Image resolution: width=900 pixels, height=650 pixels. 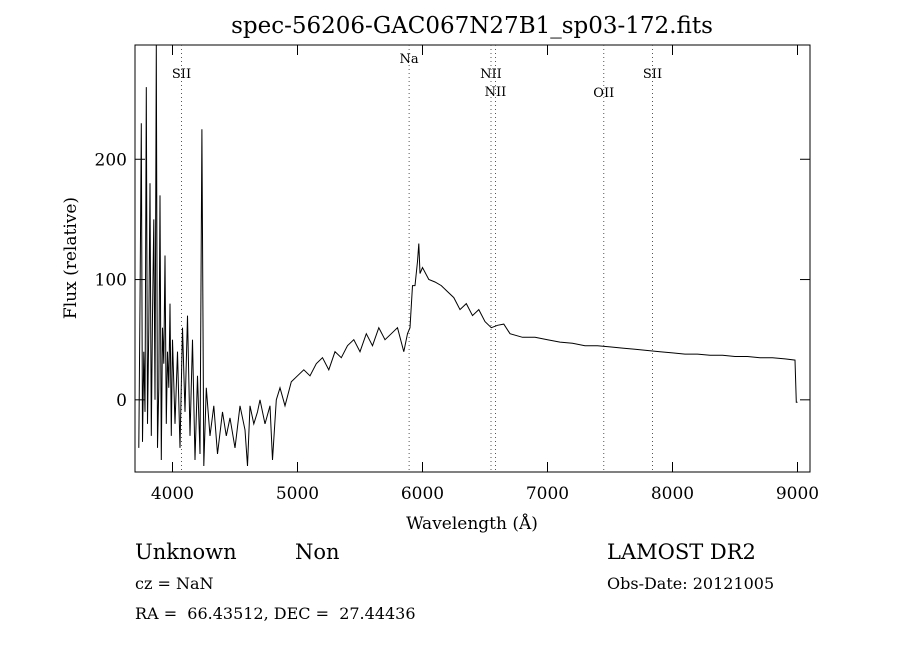 What do you see at coordinates (422, 494) in the screenshot?
I see `x-tick-label: 6000` at bounding box center [422, 494].